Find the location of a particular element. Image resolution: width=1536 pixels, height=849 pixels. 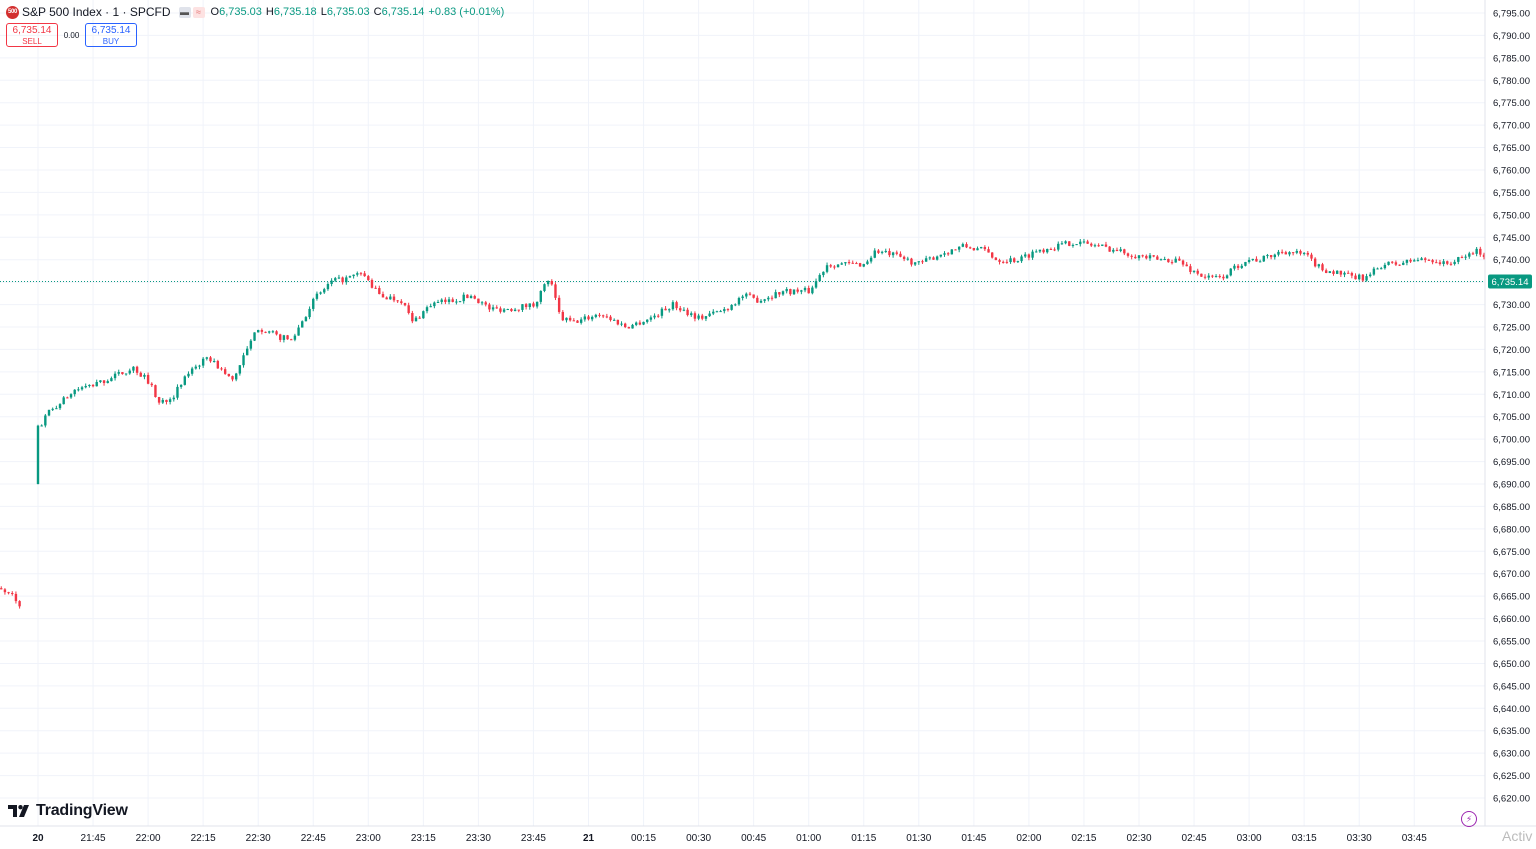

time-tick-label: 00:15 is located at coordinates (643, 838).